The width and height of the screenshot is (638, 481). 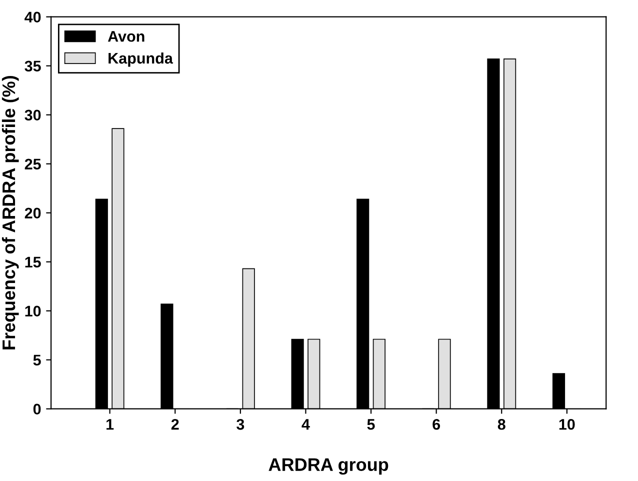 What do you see at coordinates (32, 164) in the screenshot?
I see `y-tick-label: 25` at bounding box center [32, 164].